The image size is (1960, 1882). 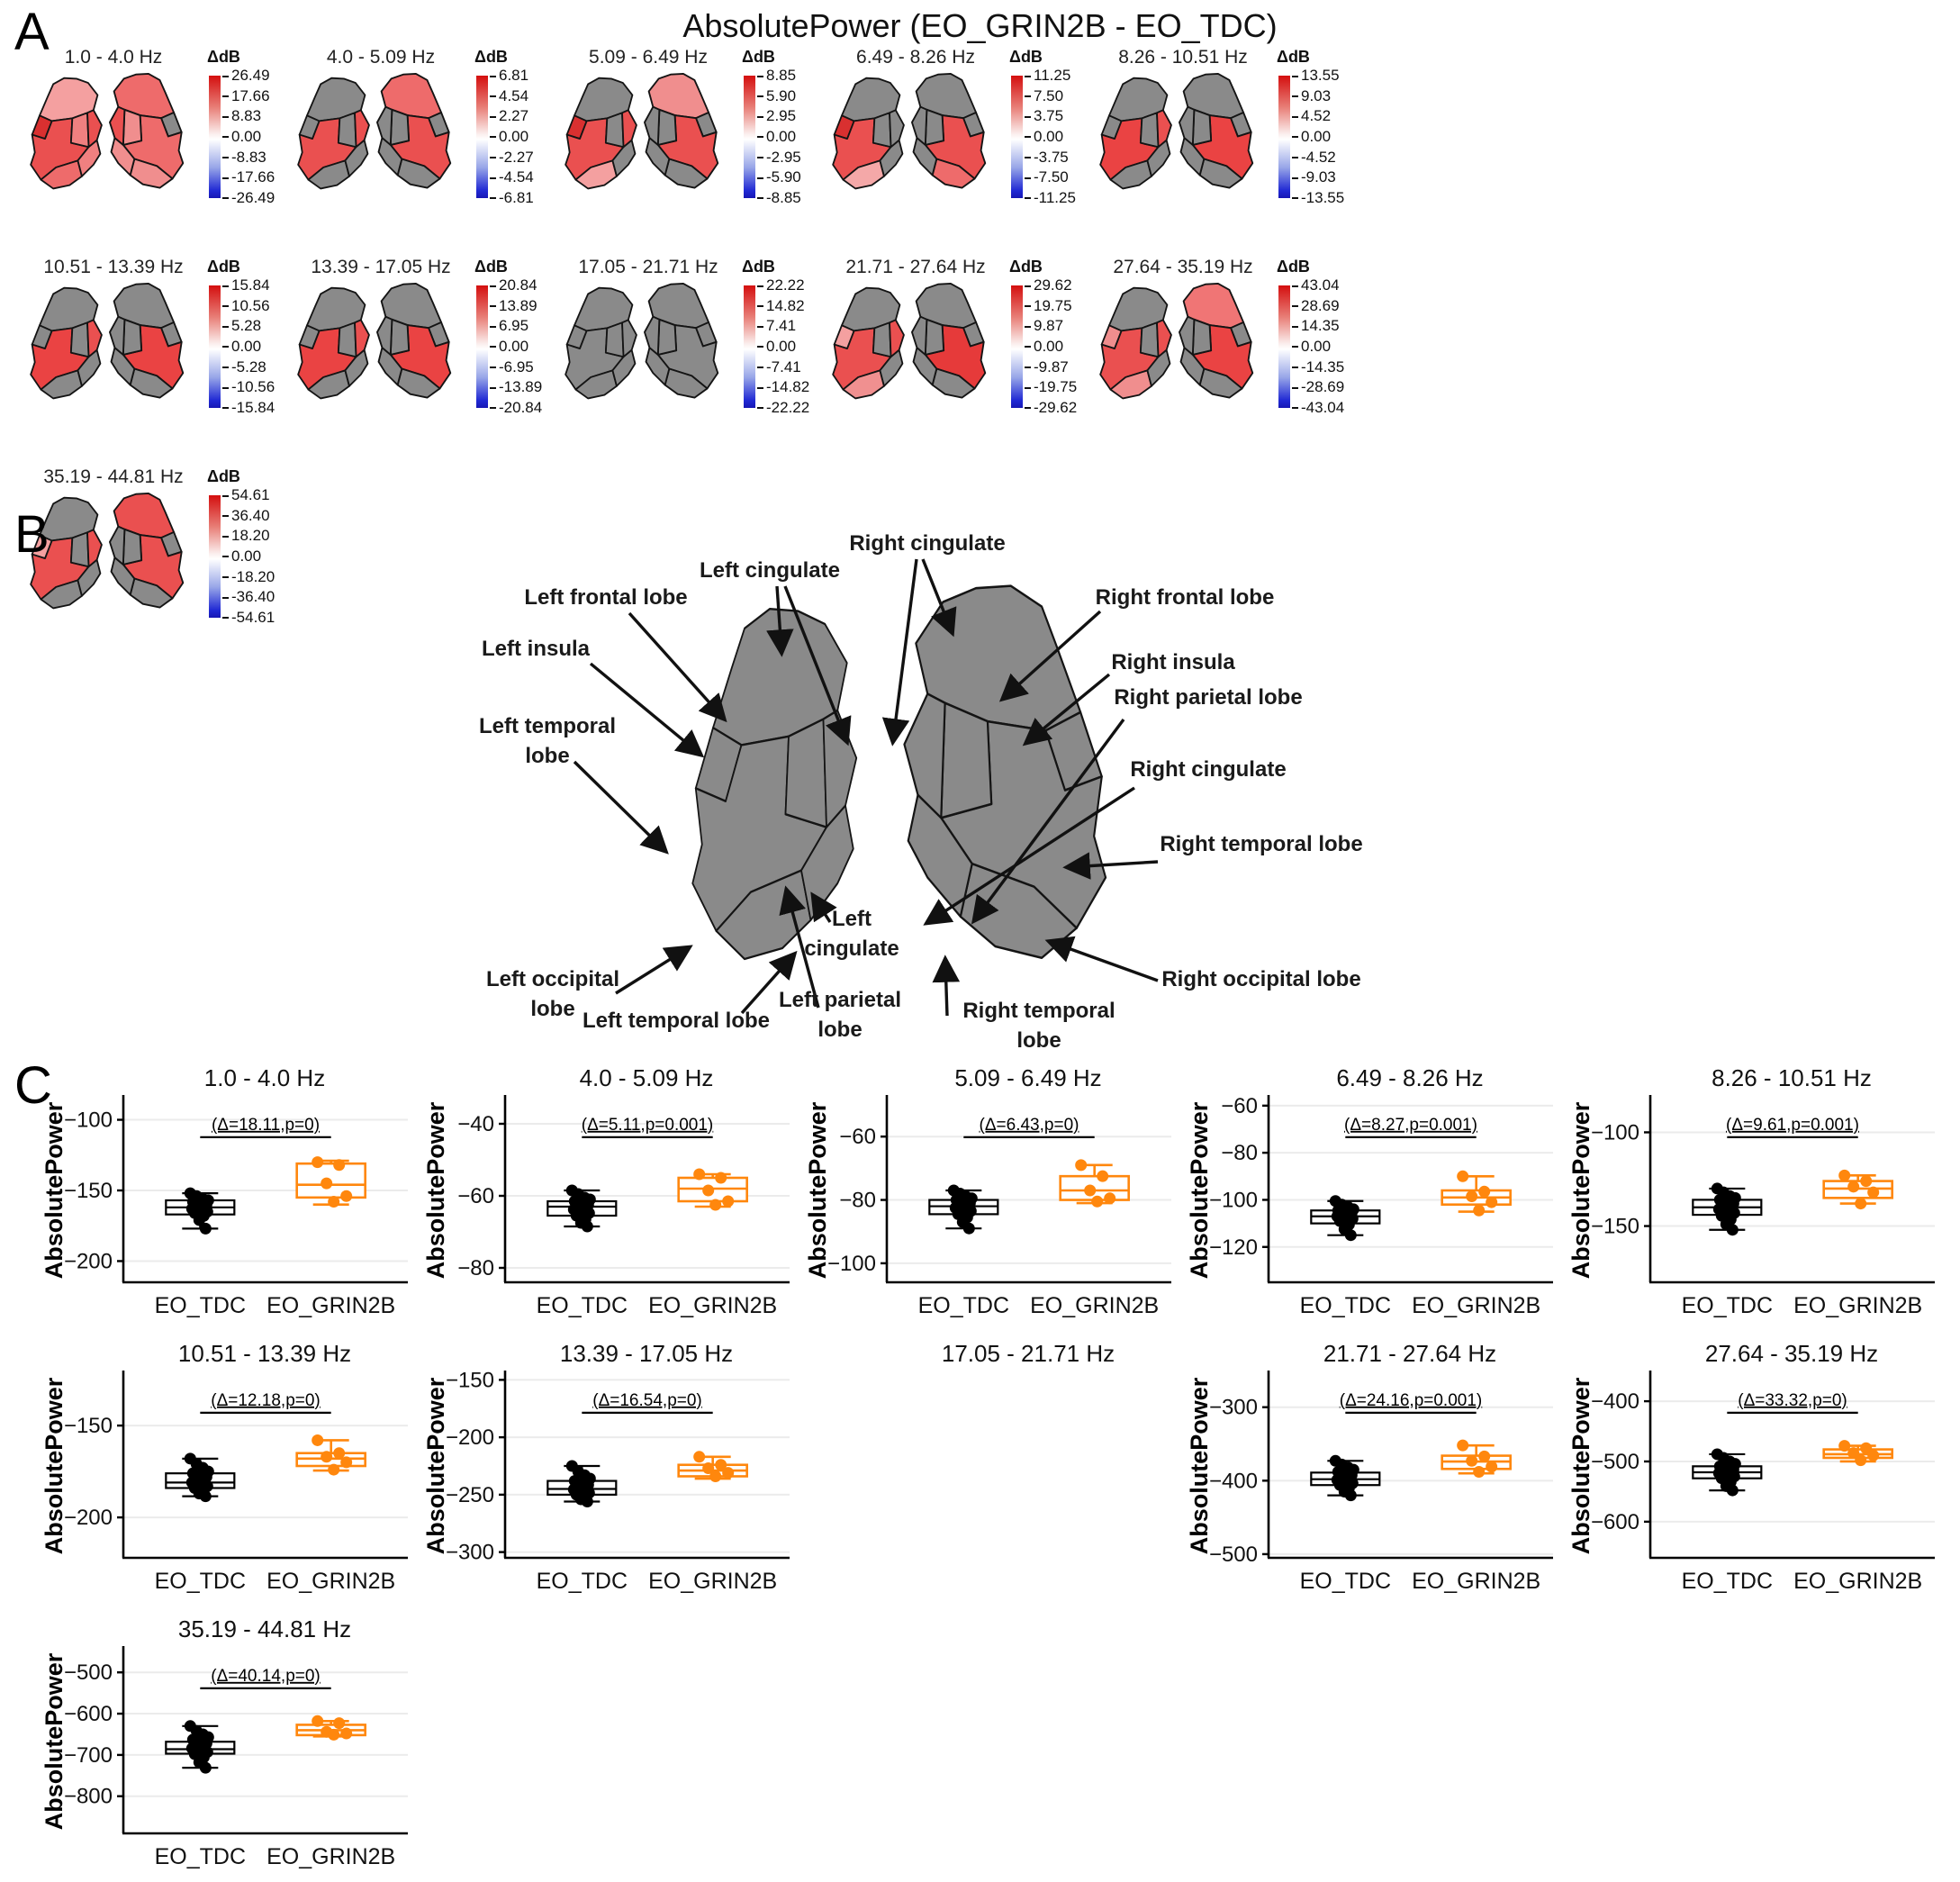 What do you see at coordinates (1318, 407) in the screenshot?
I see `colorbar-tick-label: -43.04` at bounding box center [1318, 407].